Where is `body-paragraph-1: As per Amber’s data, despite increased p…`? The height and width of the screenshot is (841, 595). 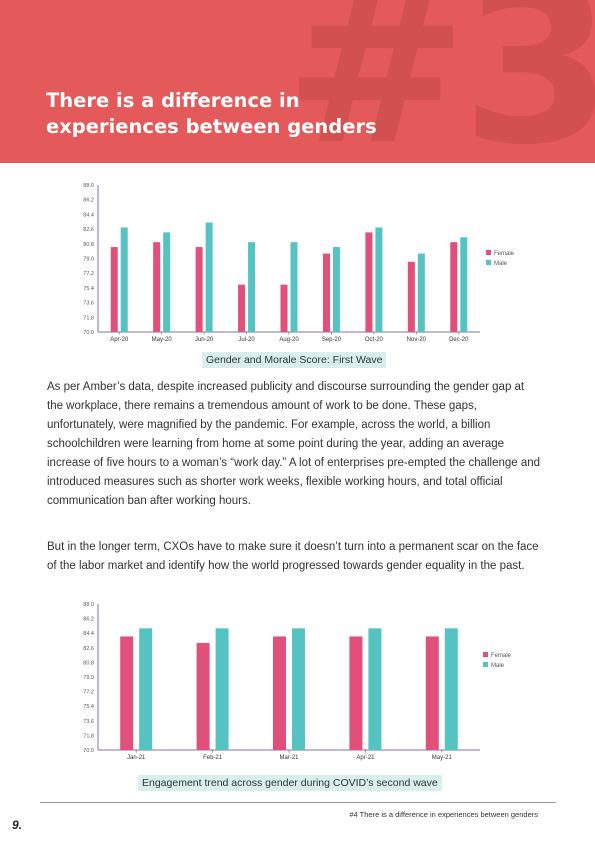
body-paragraph-1: As per Amber’s data, despite increased p… is located at coordinates (294, 444).